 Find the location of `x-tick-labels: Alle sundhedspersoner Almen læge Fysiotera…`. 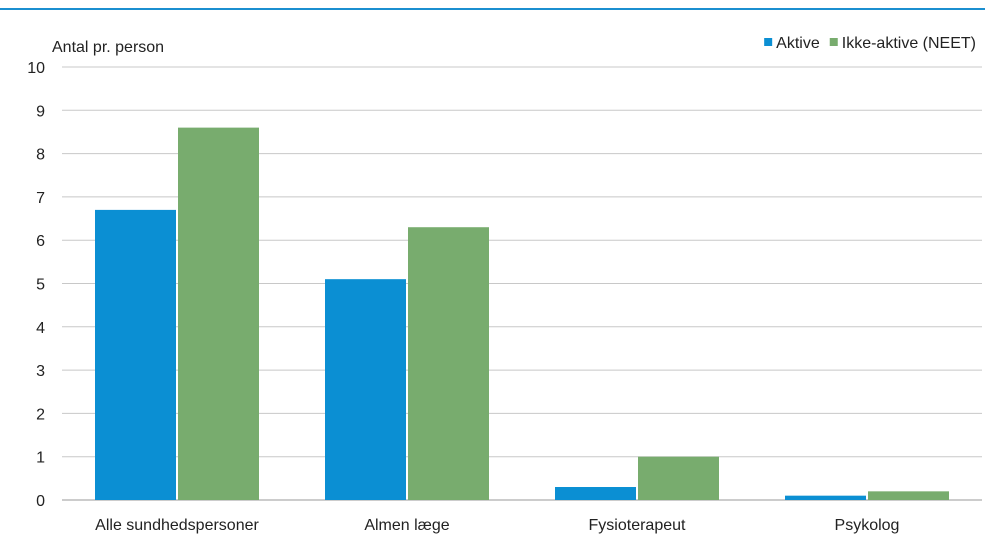

x-tick-labels: Alle sundhedspersoner Almen læge Fysiotera… is located at coordinates (497, 525).